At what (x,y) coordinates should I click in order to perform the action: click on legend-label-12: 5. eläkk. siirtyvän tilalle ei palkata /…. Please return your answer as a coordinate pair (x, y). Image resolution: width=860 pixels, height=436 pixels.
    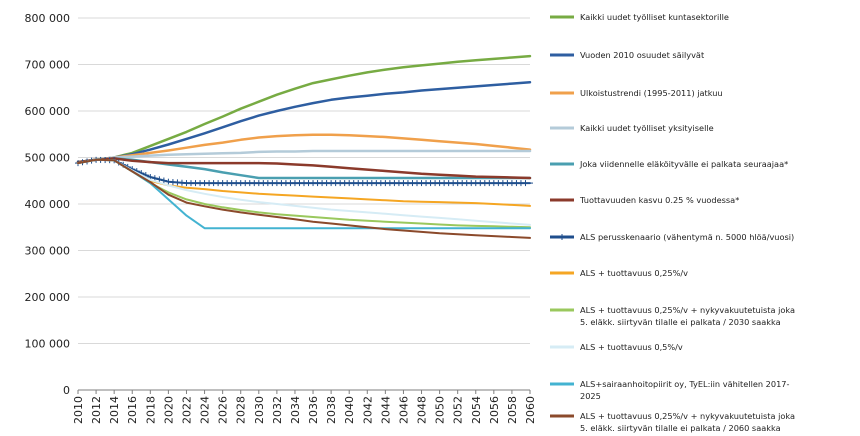
    Looking at the image, I should click on (680, 428).